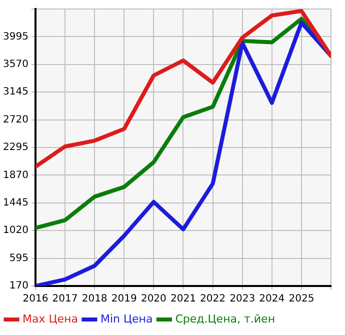  What do you see at coordinates (301, 299) in the screenshot?
I see `x-tick-label: 2025` at bounding box center [301, 299].